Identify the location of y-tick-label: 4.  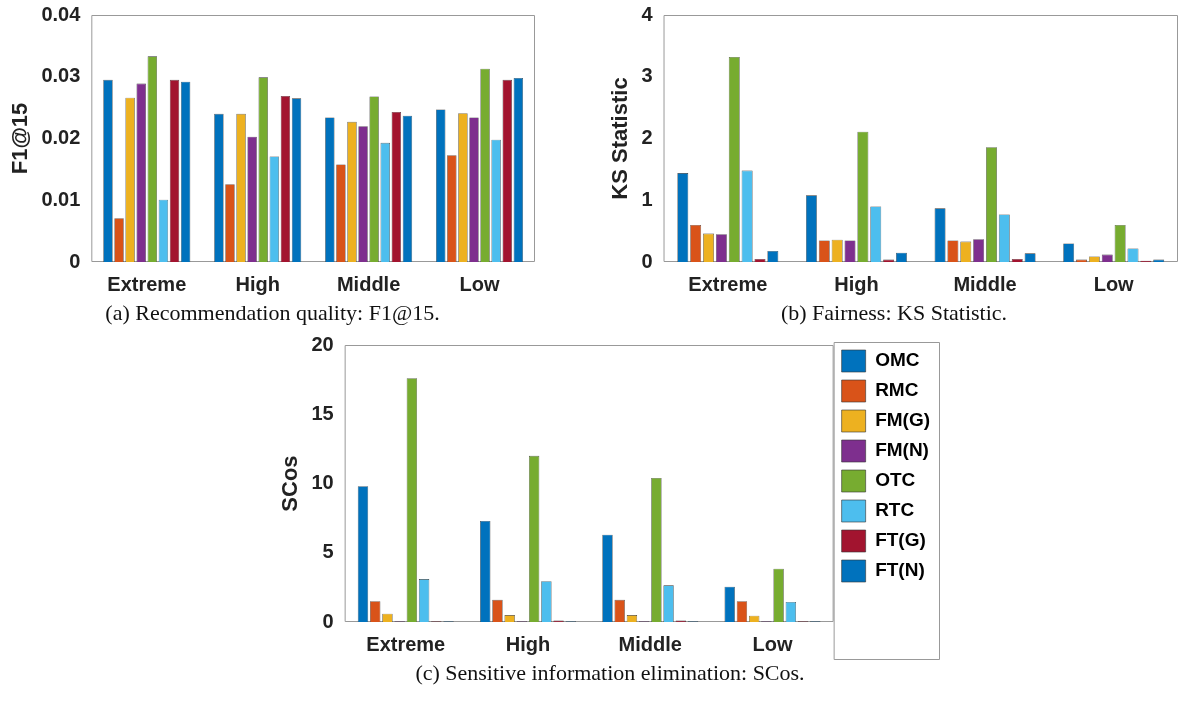
(647, 13).